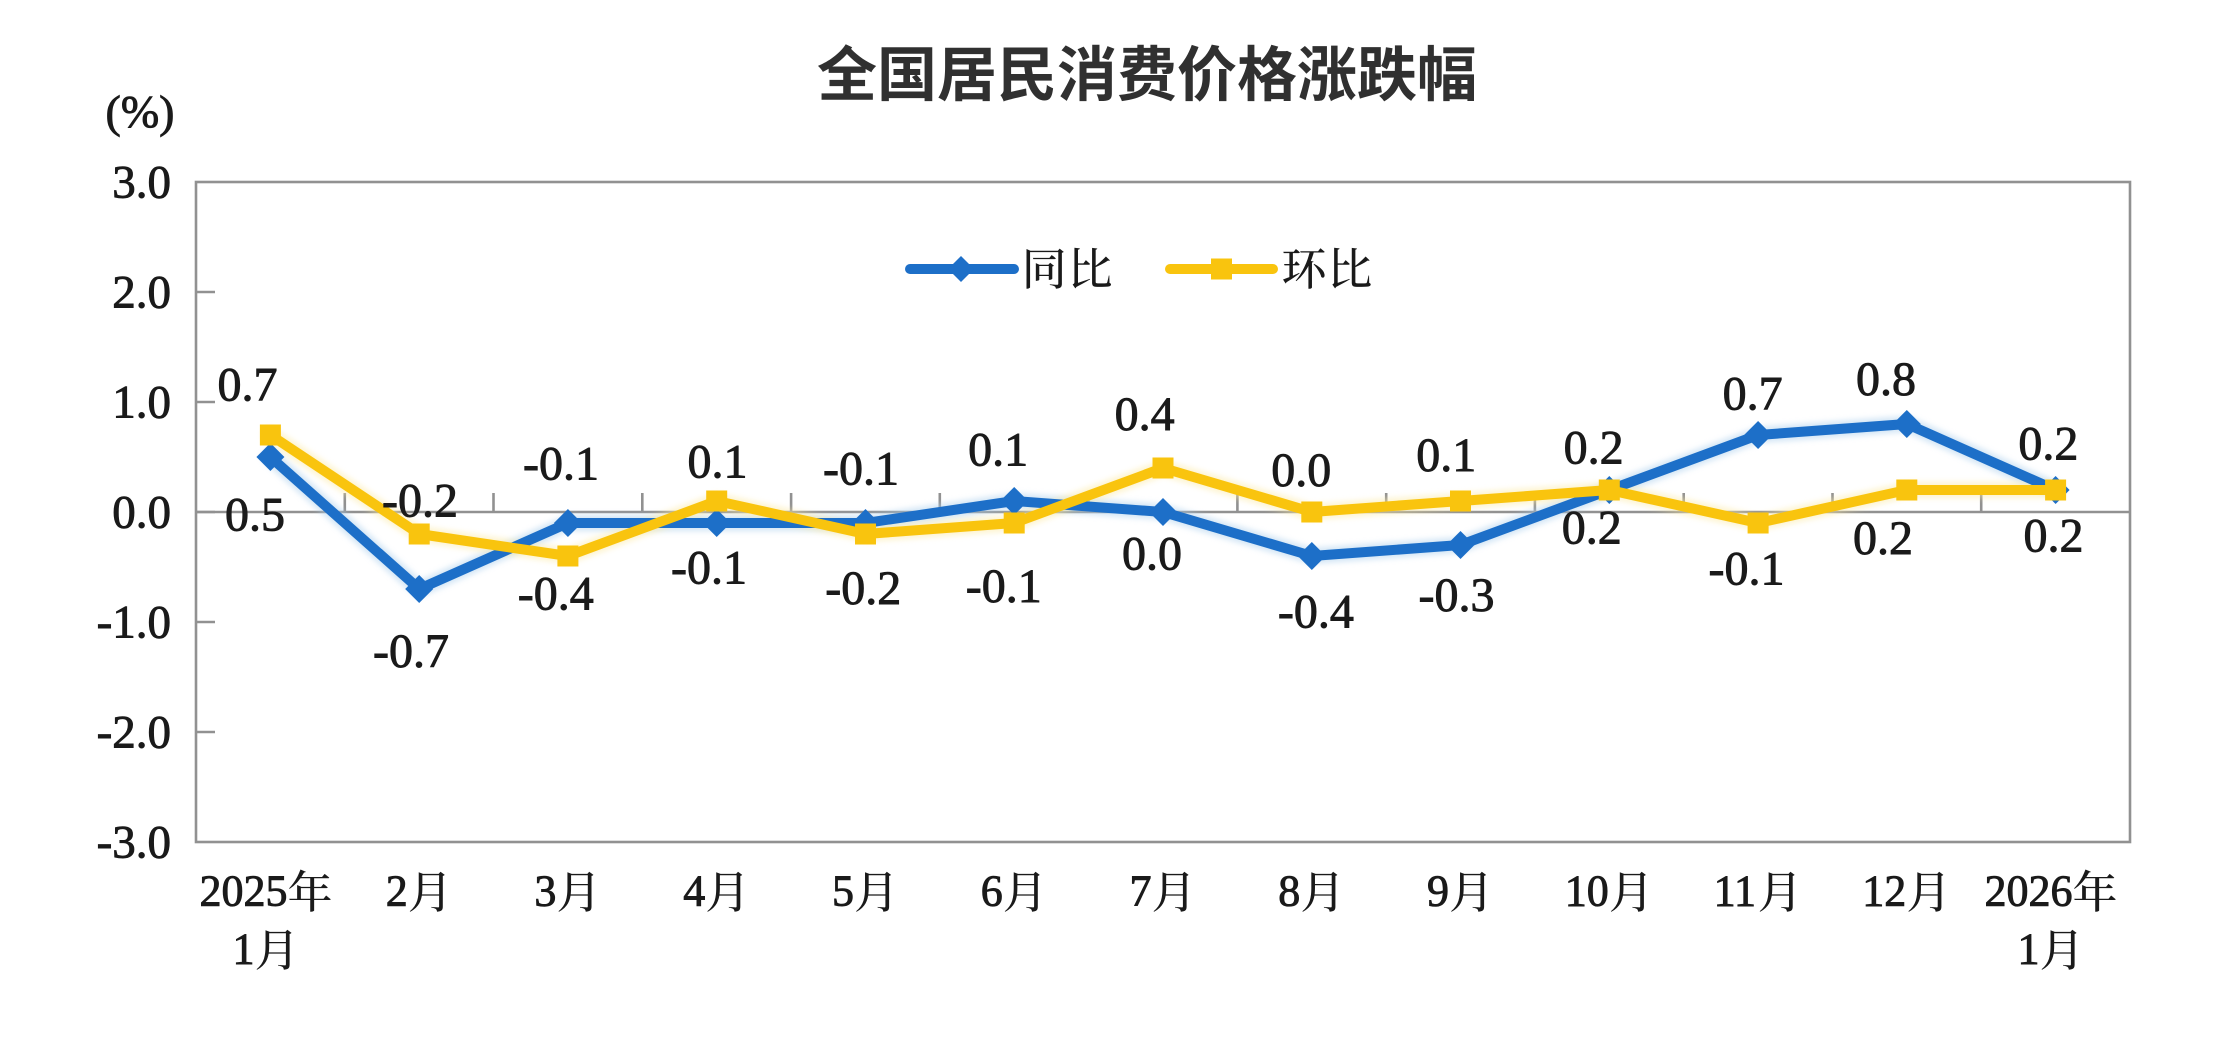  Describe the element at coordinates (694, 891) in the screenshot. I see `svg-text: 4` at that location.